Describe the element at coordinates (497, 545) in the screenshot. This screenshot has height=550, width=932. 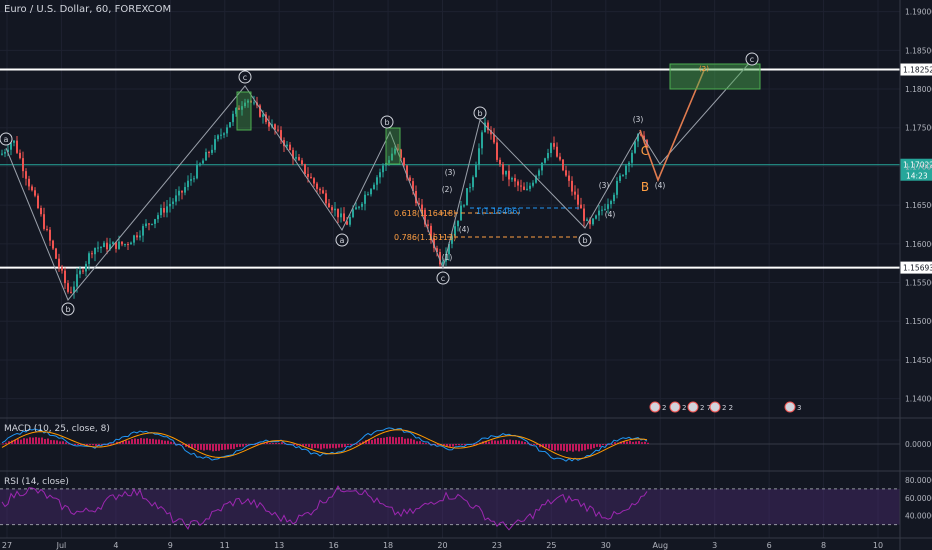
I see `x-tick-label: 23` at that location.